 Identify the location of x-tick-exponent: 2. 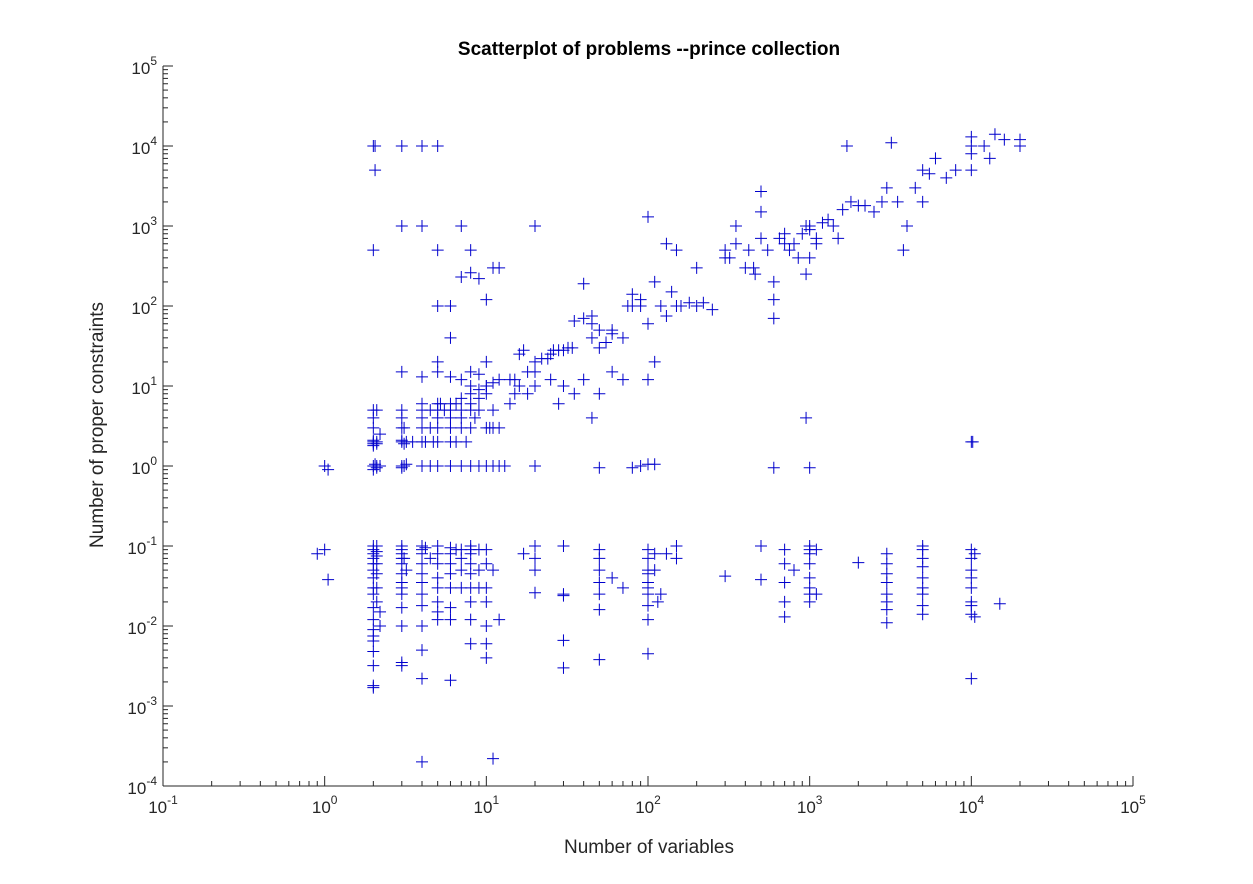
(657, 800).